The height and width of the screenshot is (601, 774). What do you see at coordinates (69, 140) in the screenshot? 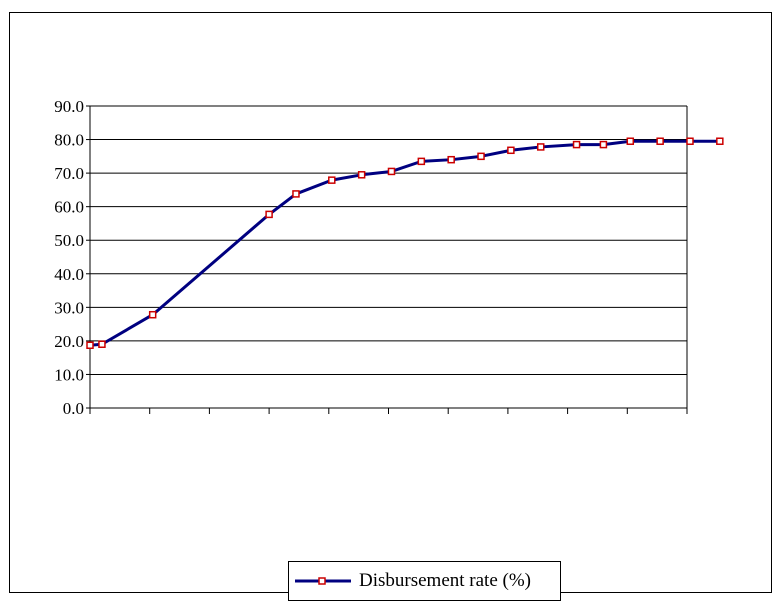
I see `y-tick-label: 80.0` at bounding box center [69, 140].